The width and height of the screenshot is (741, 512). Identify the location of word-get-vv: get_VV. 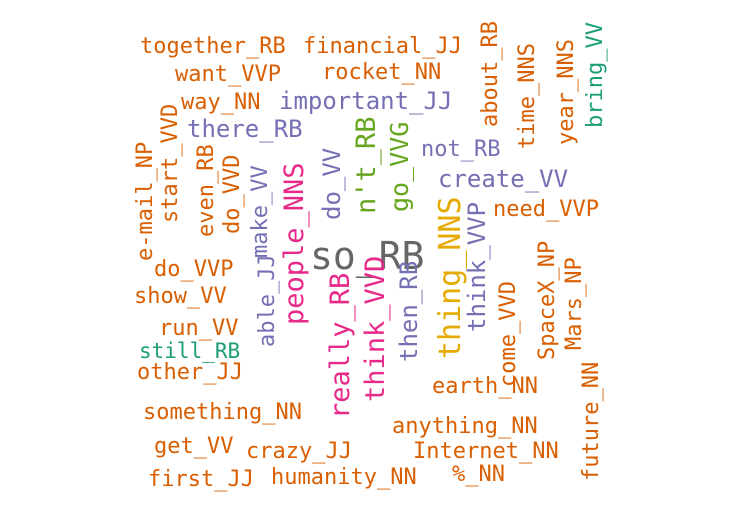
(194, 446).